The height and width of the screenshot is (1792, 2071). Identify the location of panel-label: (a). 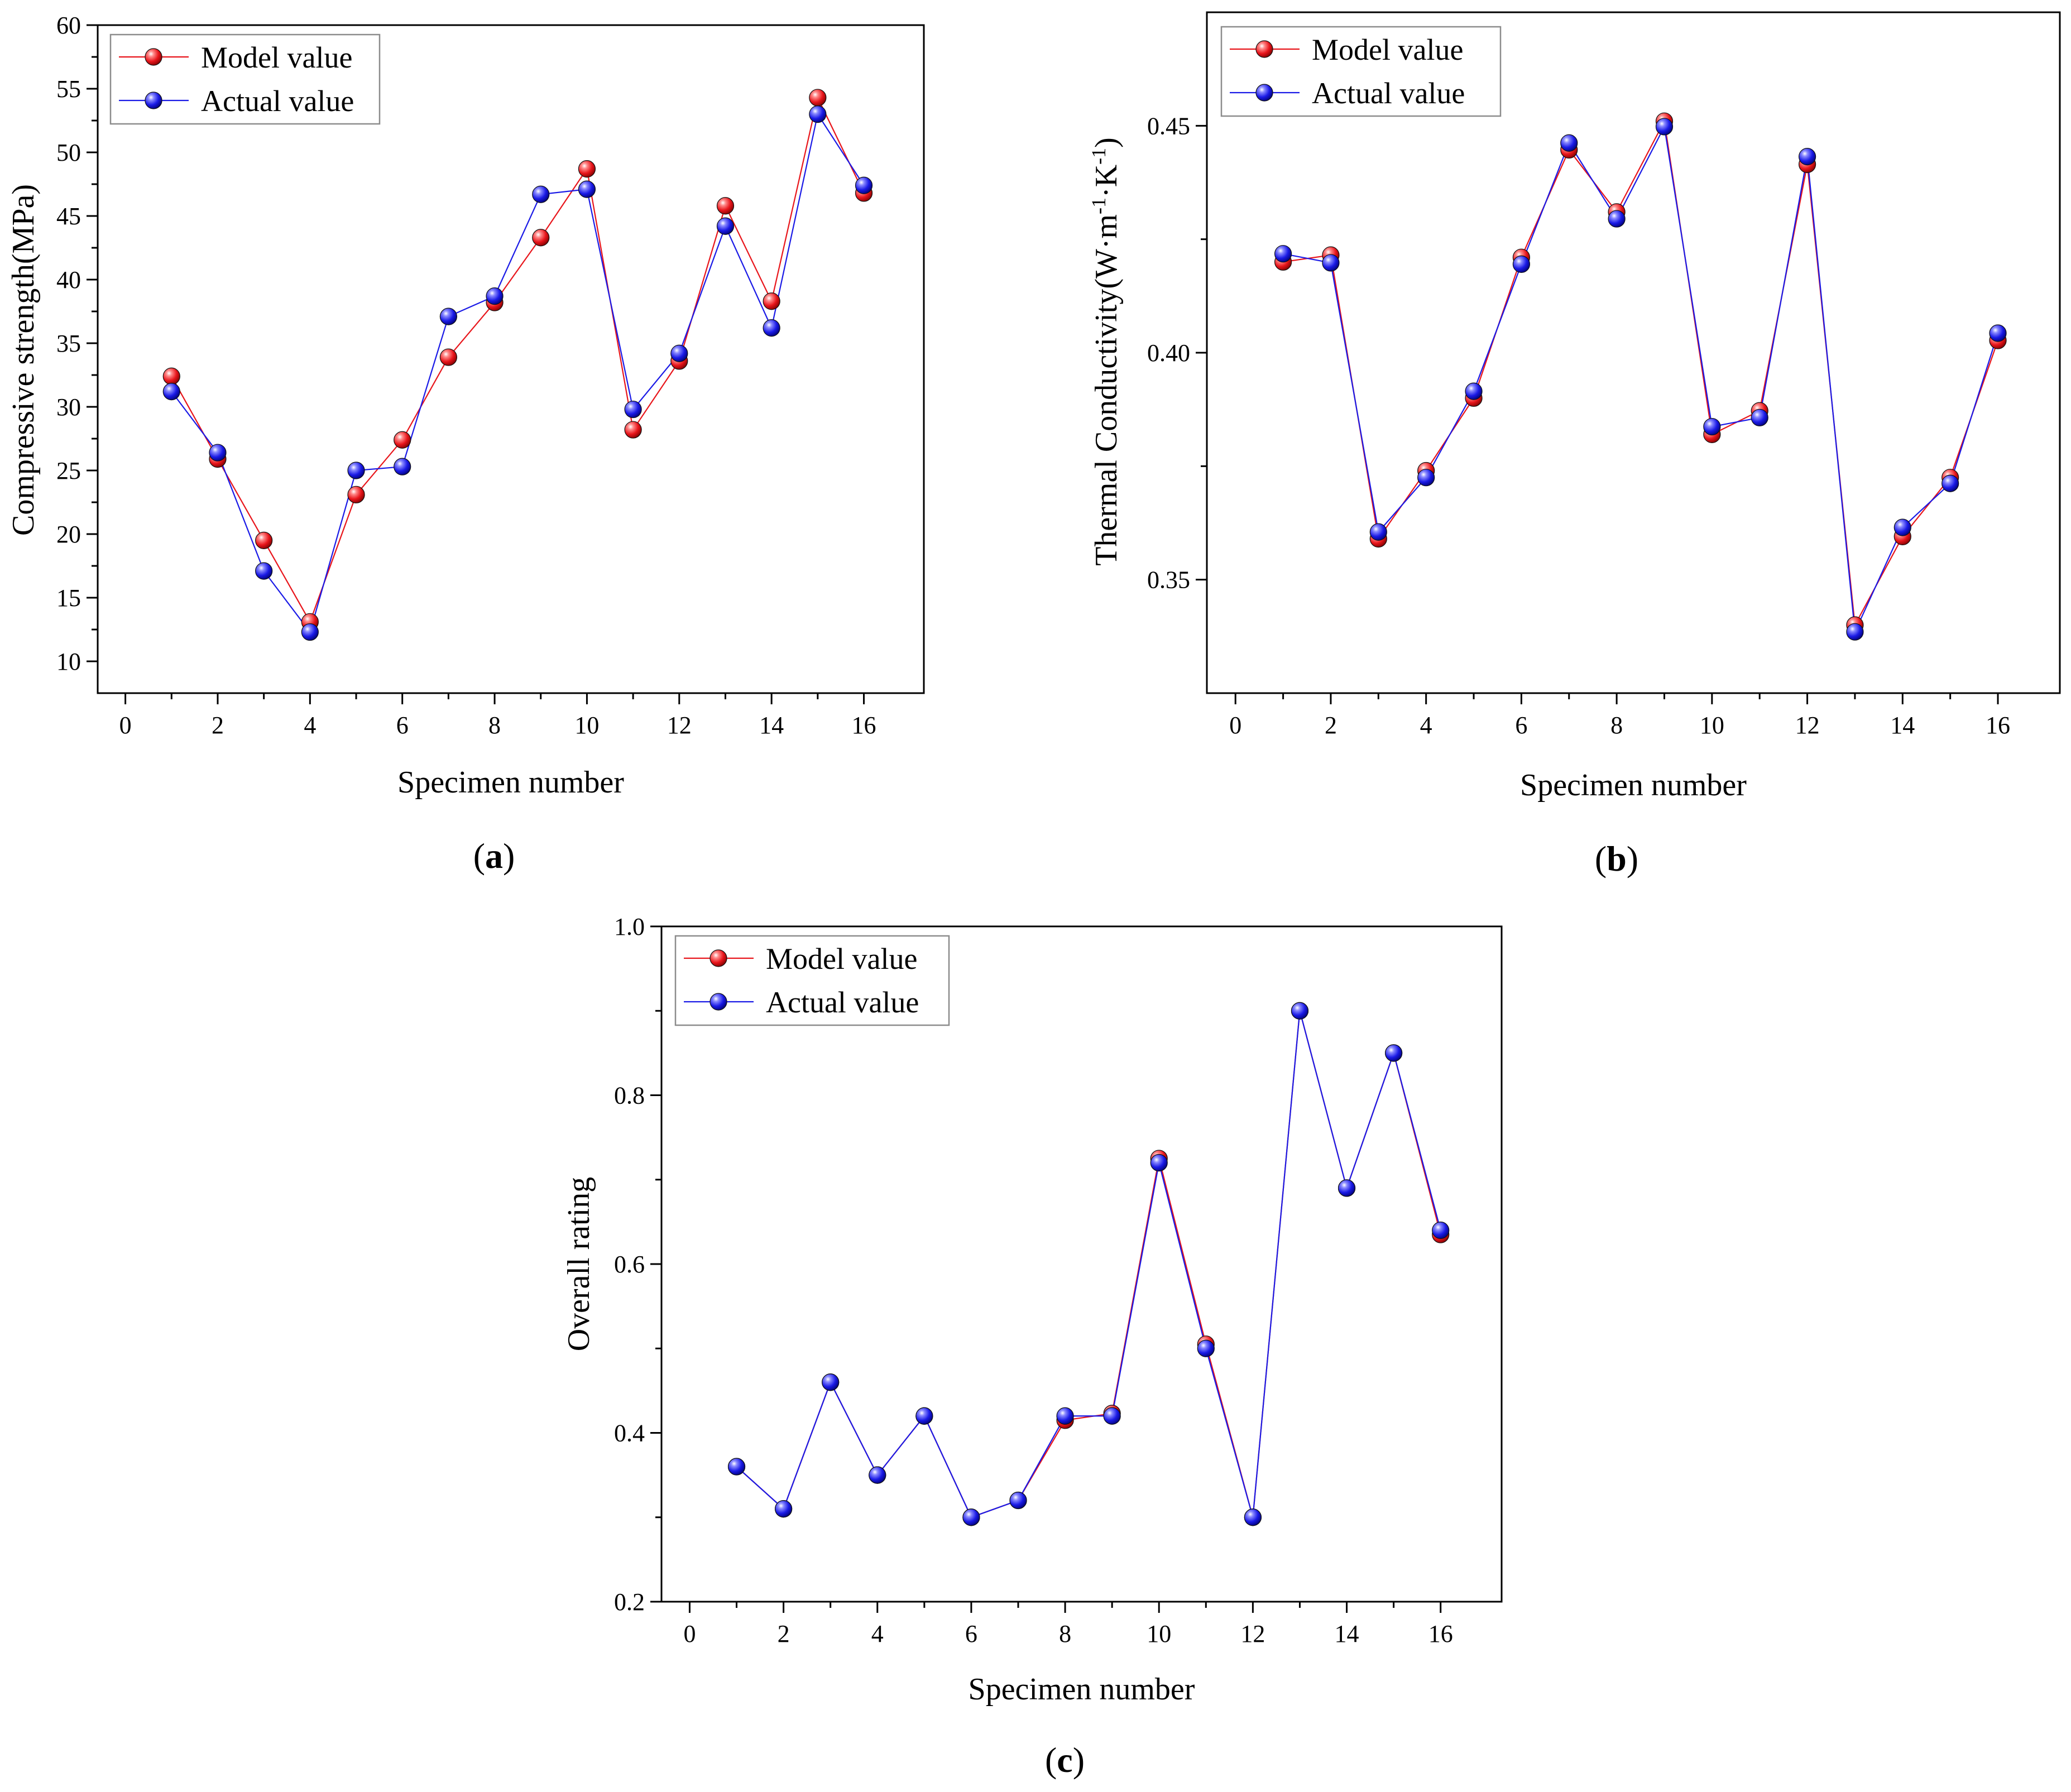
(494, 856).